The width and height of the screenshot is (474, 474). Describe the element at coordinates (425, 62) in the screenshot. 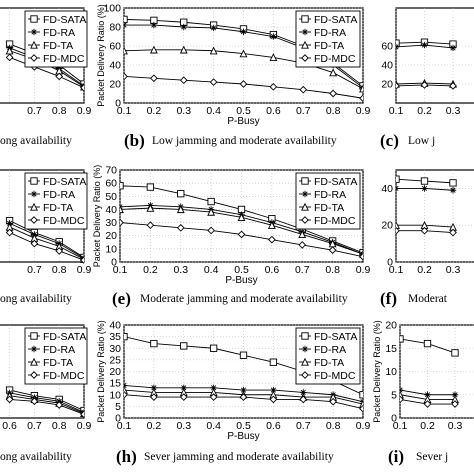

I see `x-axis: 0.1 0.2 0.3` at that location.